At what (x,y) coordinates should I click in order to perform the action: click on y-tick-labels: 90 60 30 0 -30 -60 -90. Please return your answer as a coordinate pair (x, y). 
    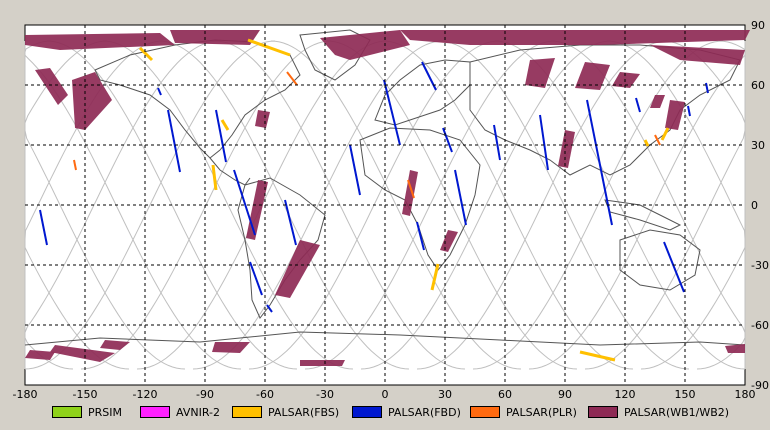
    Looking at the image, I should click on (760, 205).